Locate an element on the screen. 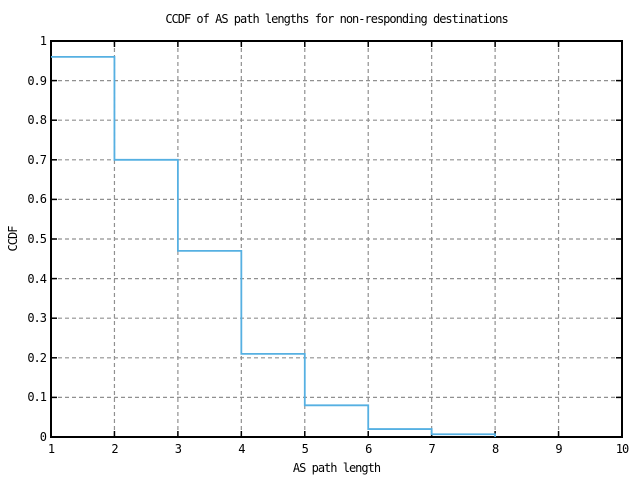  x-tick-label: 3 is located at coordinates (178, 449).